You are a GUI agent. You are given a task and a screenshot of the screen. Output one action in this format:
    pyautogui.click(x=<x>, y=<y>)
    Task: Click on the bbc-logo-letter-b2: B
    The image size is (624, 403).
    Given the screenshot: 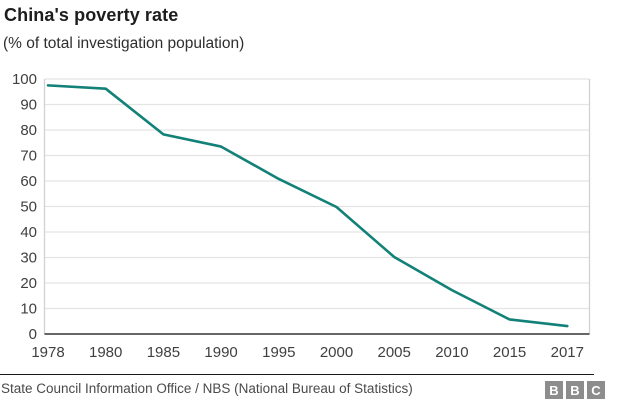 What is the action you would take?
    pyautogui.click(x=575, y=390)
    